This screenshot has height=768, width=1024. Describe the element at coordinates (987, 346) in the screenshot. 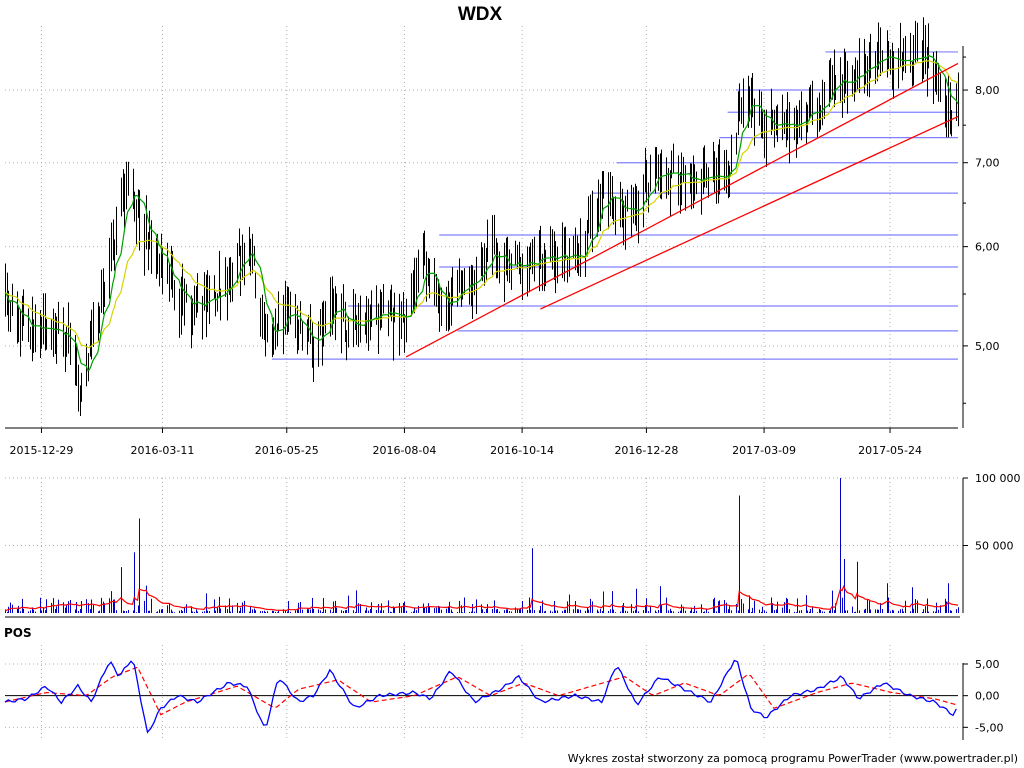

I see `price-y-tick-label-0: 5,00` at that location.